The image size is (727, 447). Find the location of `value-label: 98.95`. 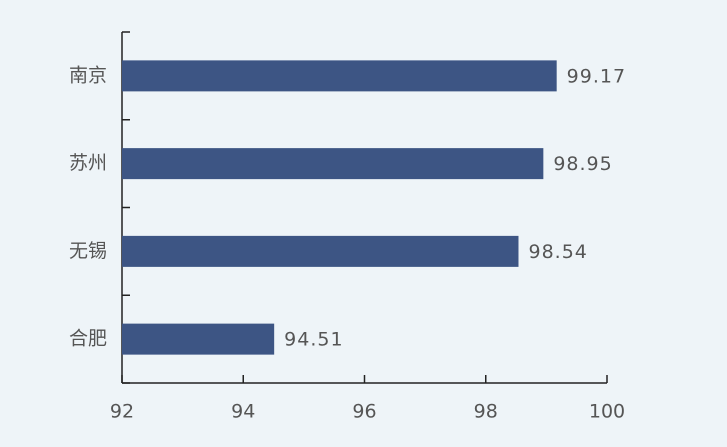

value-label: 98.95 is located at coordinates (582, 164).